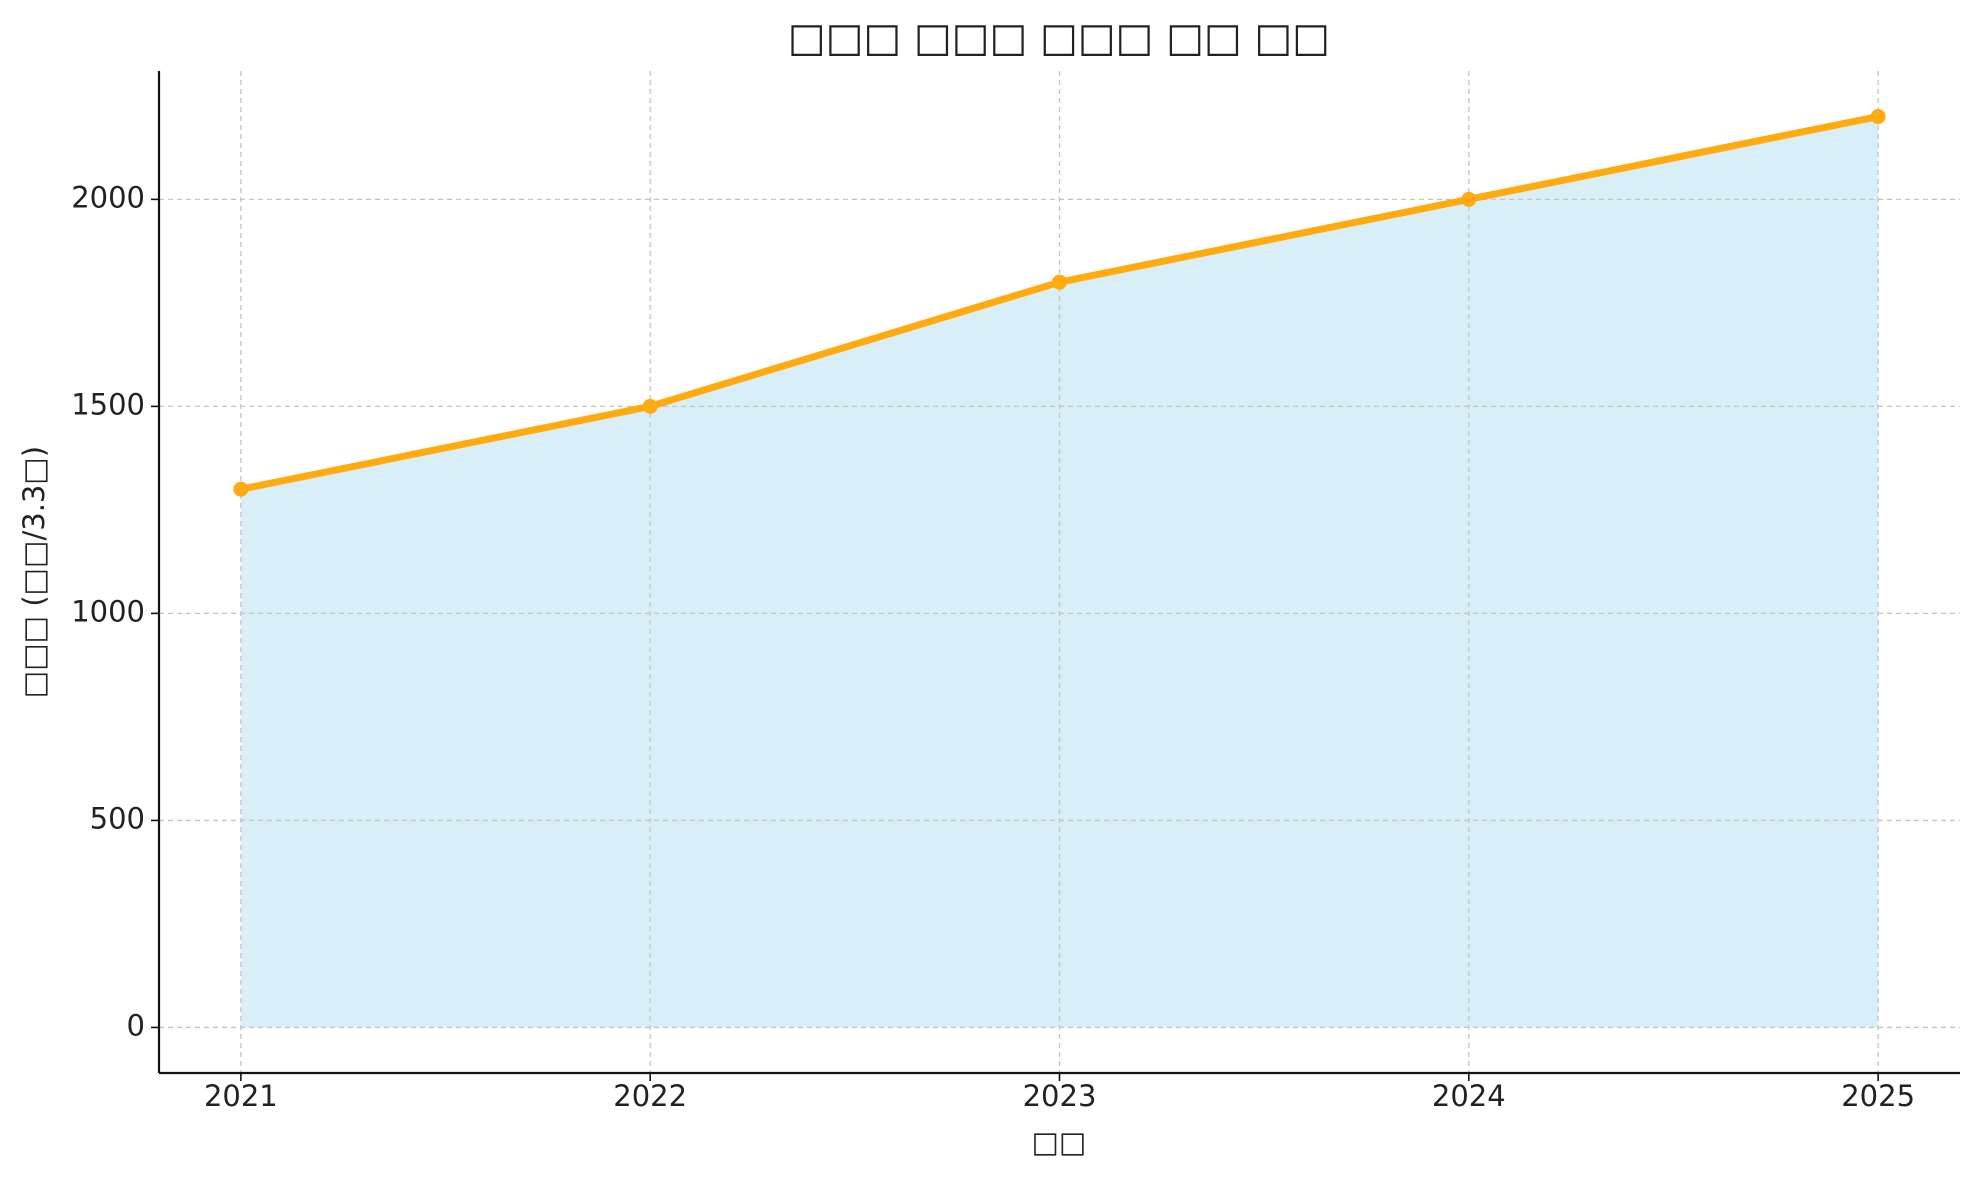  What do you see at coordinates (650, 1096) in the screenshot?
I see `x-tick-label: 2022` at bounding box center [650, 1096].